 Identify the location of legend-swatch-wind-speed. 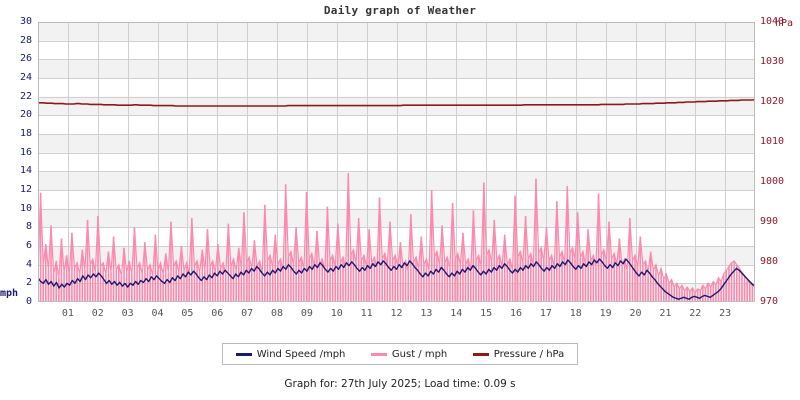
(243, 354).